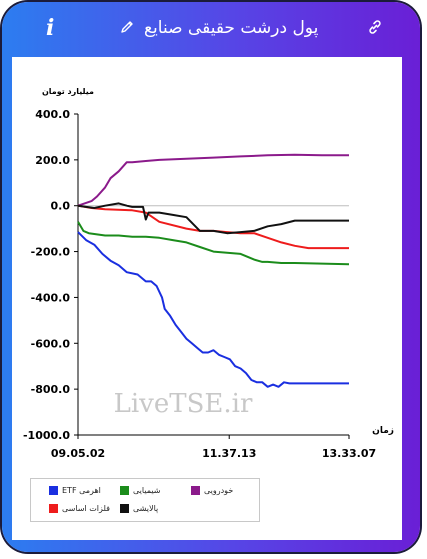 This screenshot has height=559, width=427. What do you see at coordinates (219, 490) in the screenshot?
I see `legend-label: خودرویی` at bounding box center [219, 490].